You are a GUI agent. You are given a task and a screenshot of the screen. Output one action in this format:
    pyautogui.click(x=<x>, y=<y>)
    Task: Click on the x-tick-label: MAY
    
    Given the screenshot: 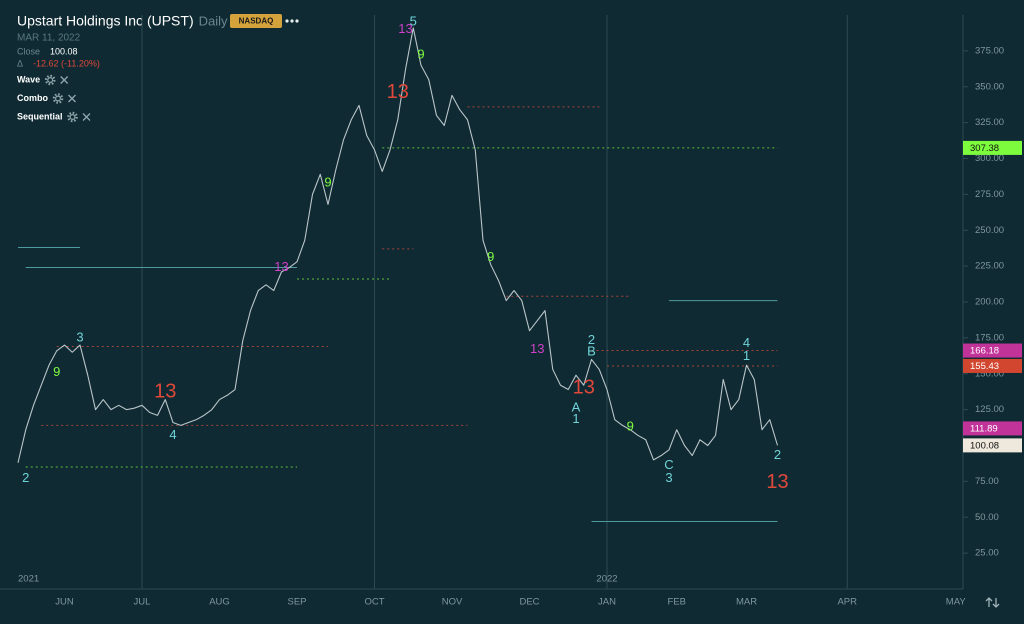 What is the action you would take?
    pyautogui.click(x=956, y=602)
    